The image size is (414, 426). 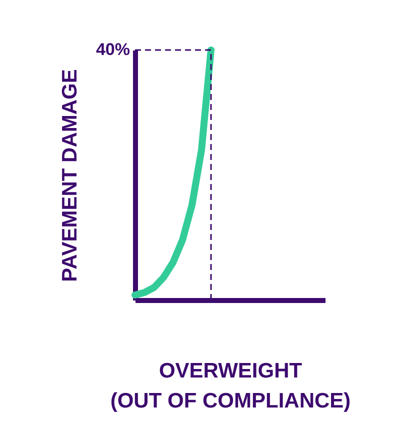 What do you see at coordinates (230, 386) in the screenshot?
I see `x-axis-title: OVERWEIGHT (OUT OF COMPLIANCE)` at bounding box center [230, 386].